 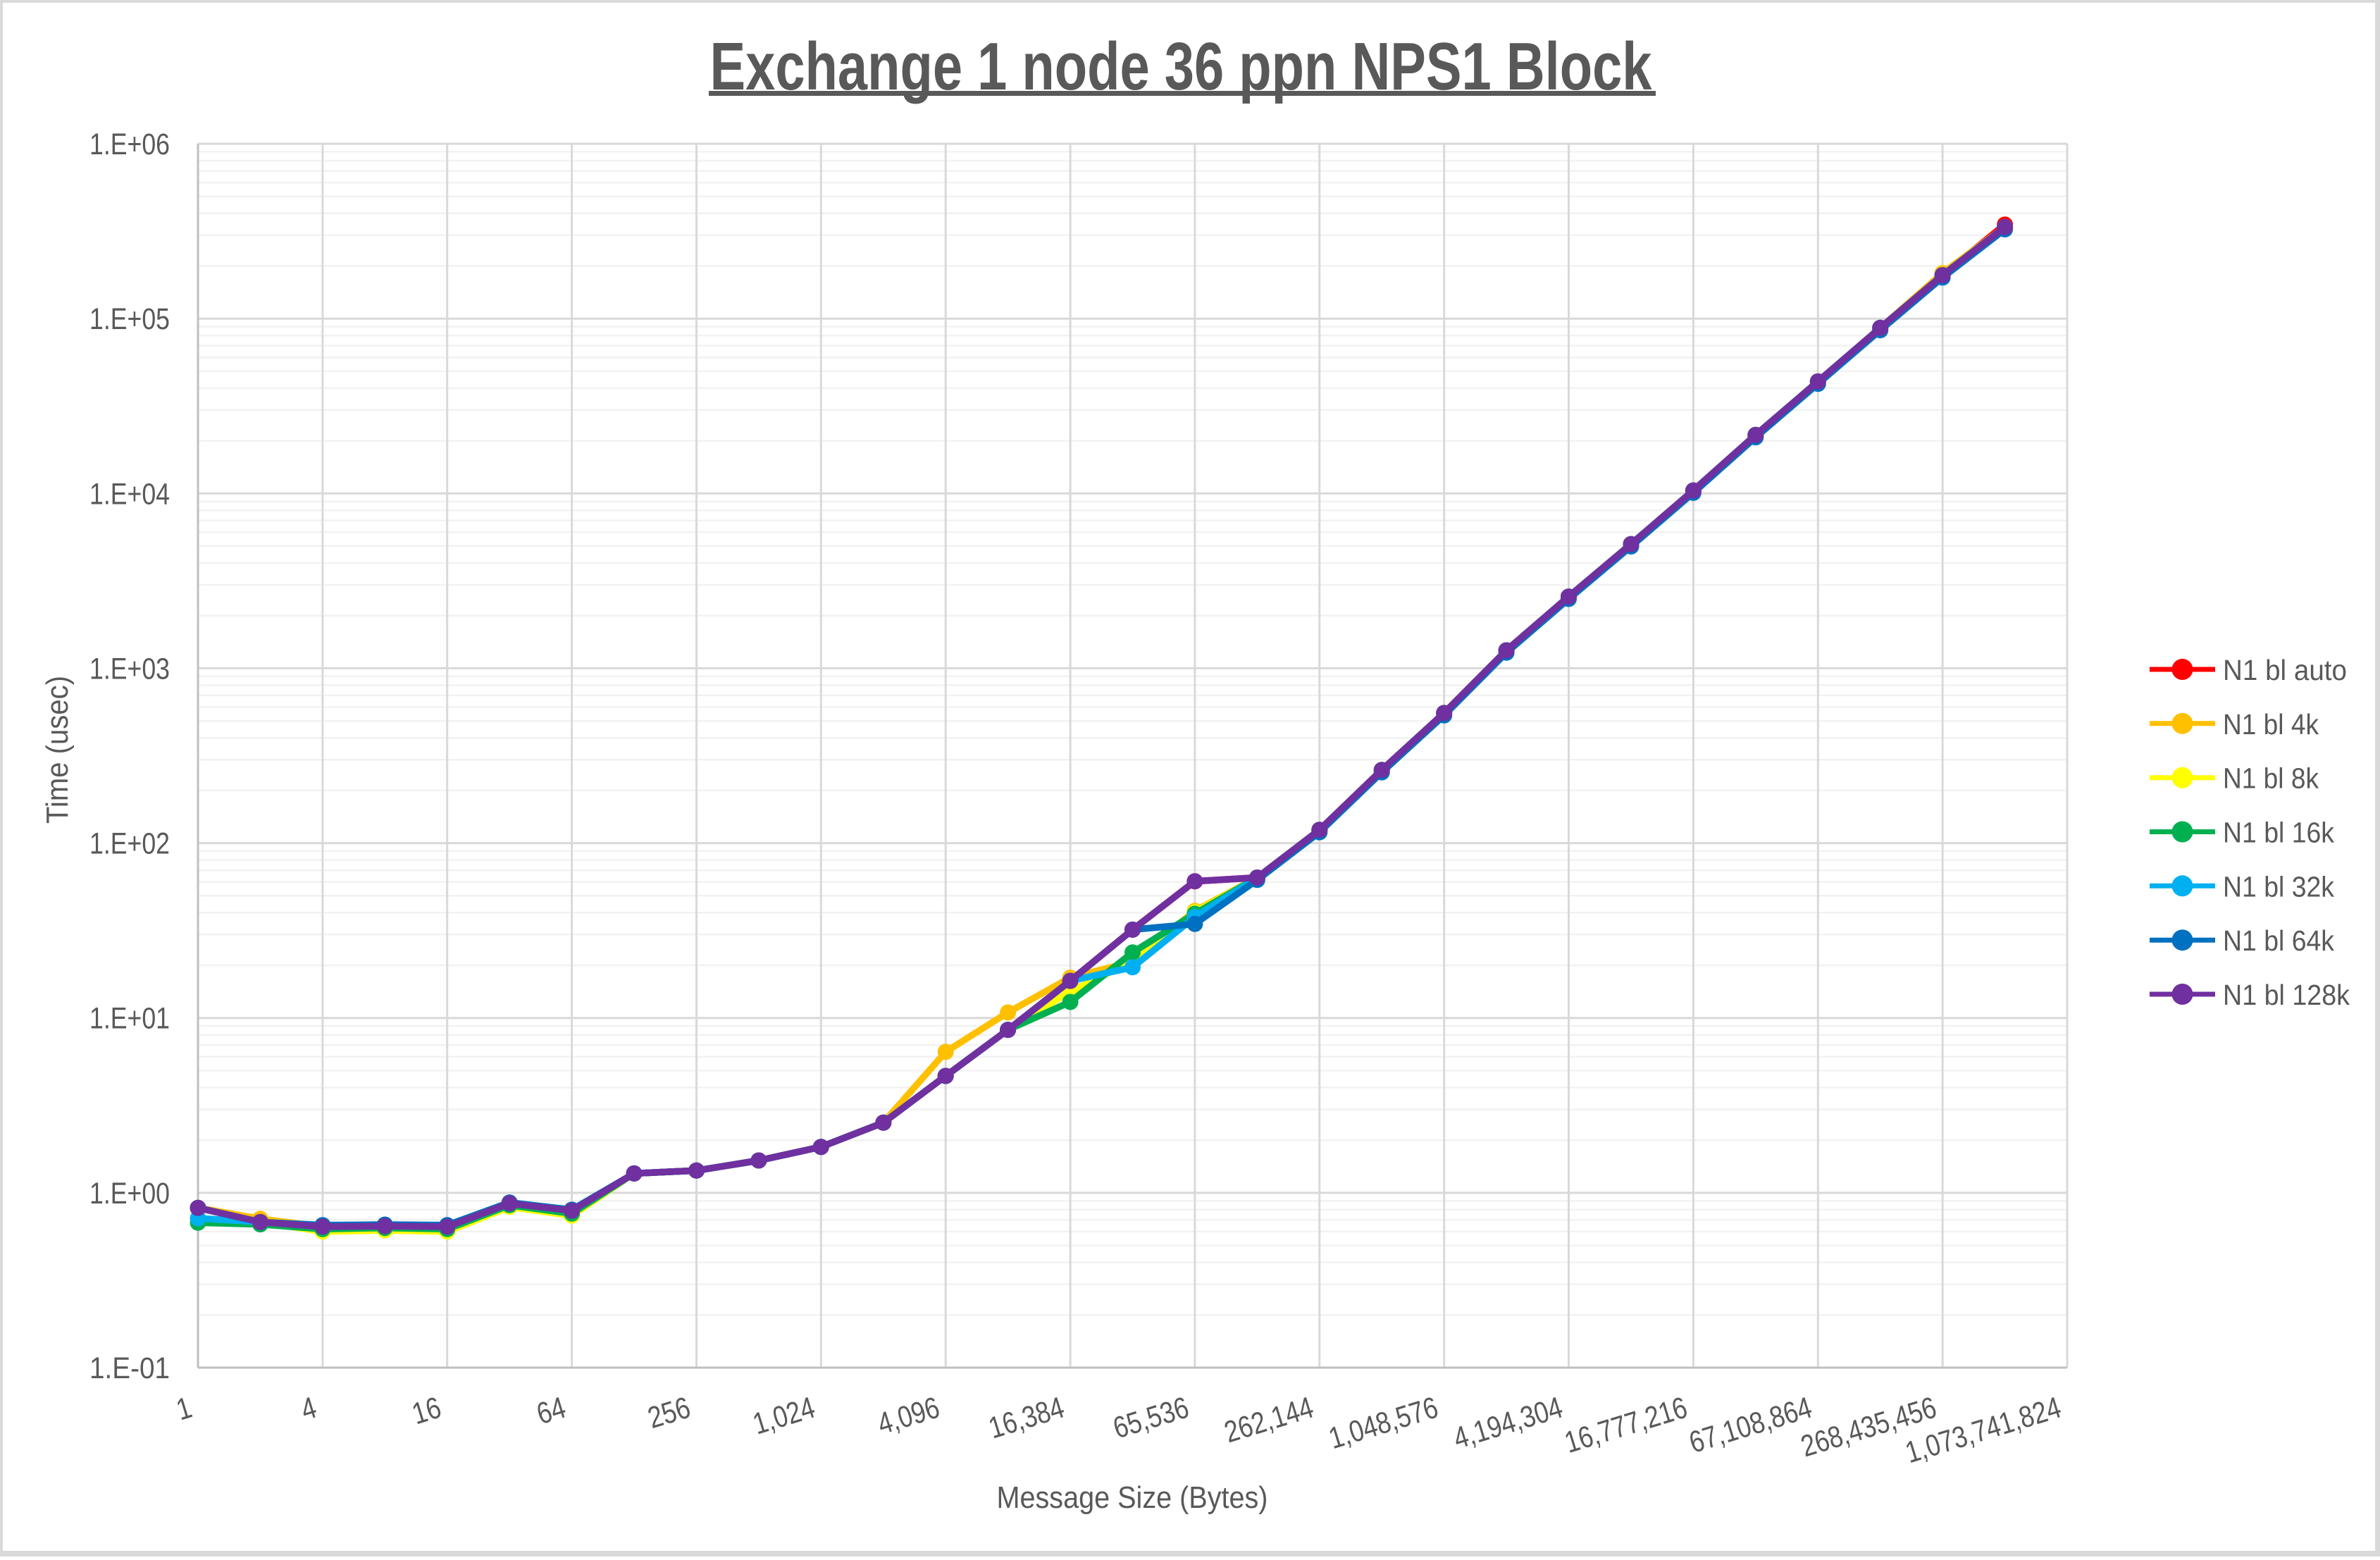 I want to click on svg-text: N1 bl 8k, so click(x=2271, y=778).